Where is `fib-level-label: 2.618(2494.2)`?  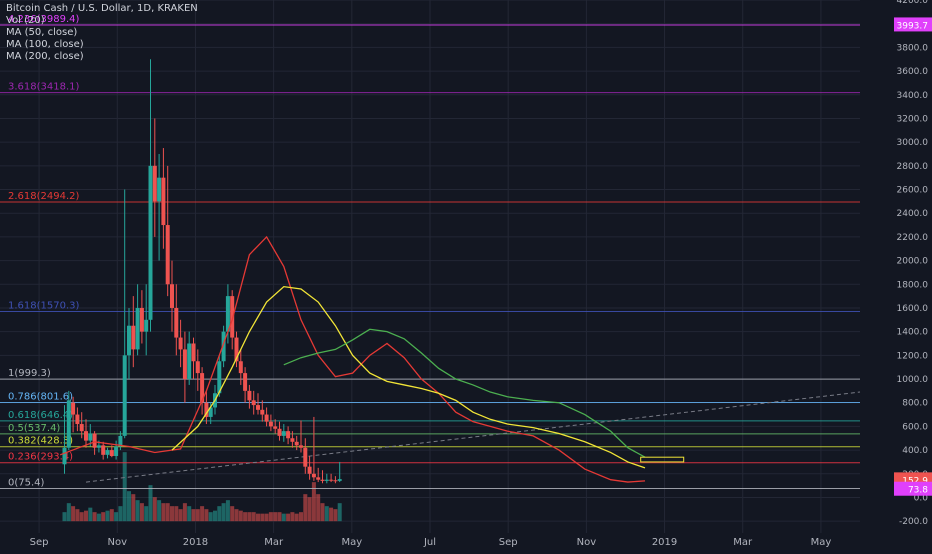
fib-level-label: 2.618(2494.2) is located at coordinates (44, 196).